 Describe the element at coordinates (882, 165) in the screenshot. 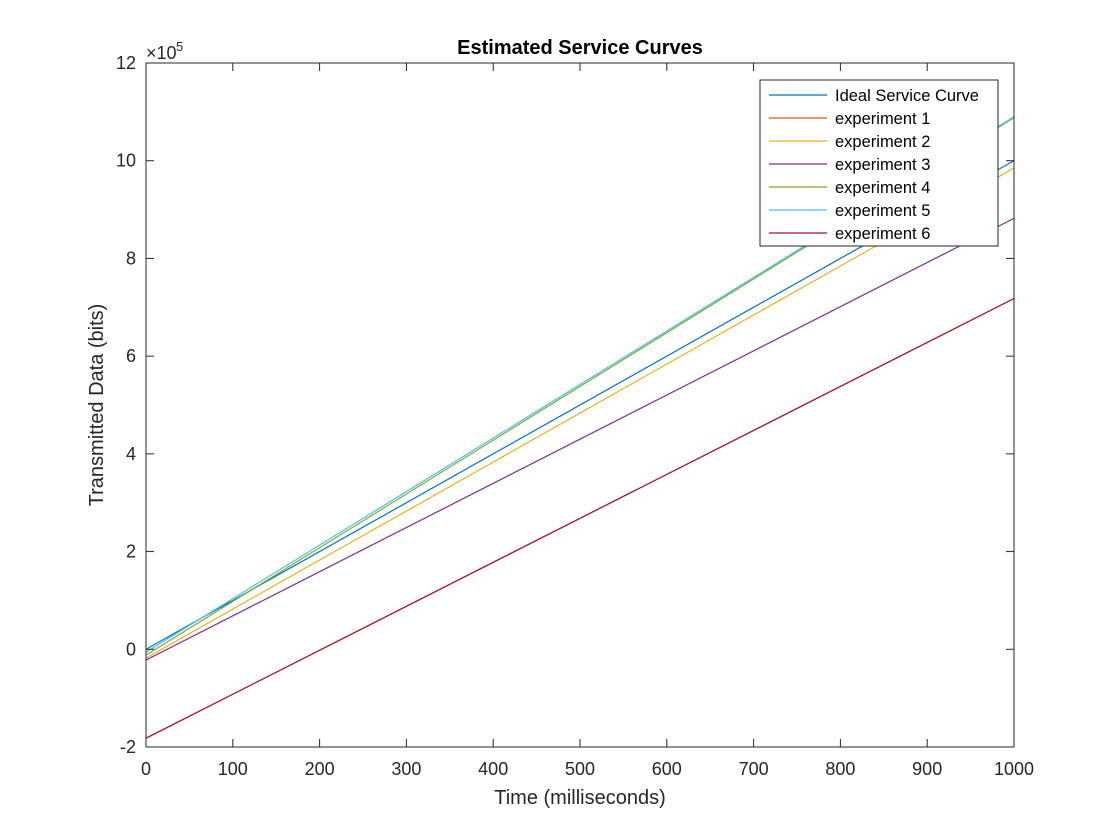

I see `legend-entry-label: experiment 3` at that location.